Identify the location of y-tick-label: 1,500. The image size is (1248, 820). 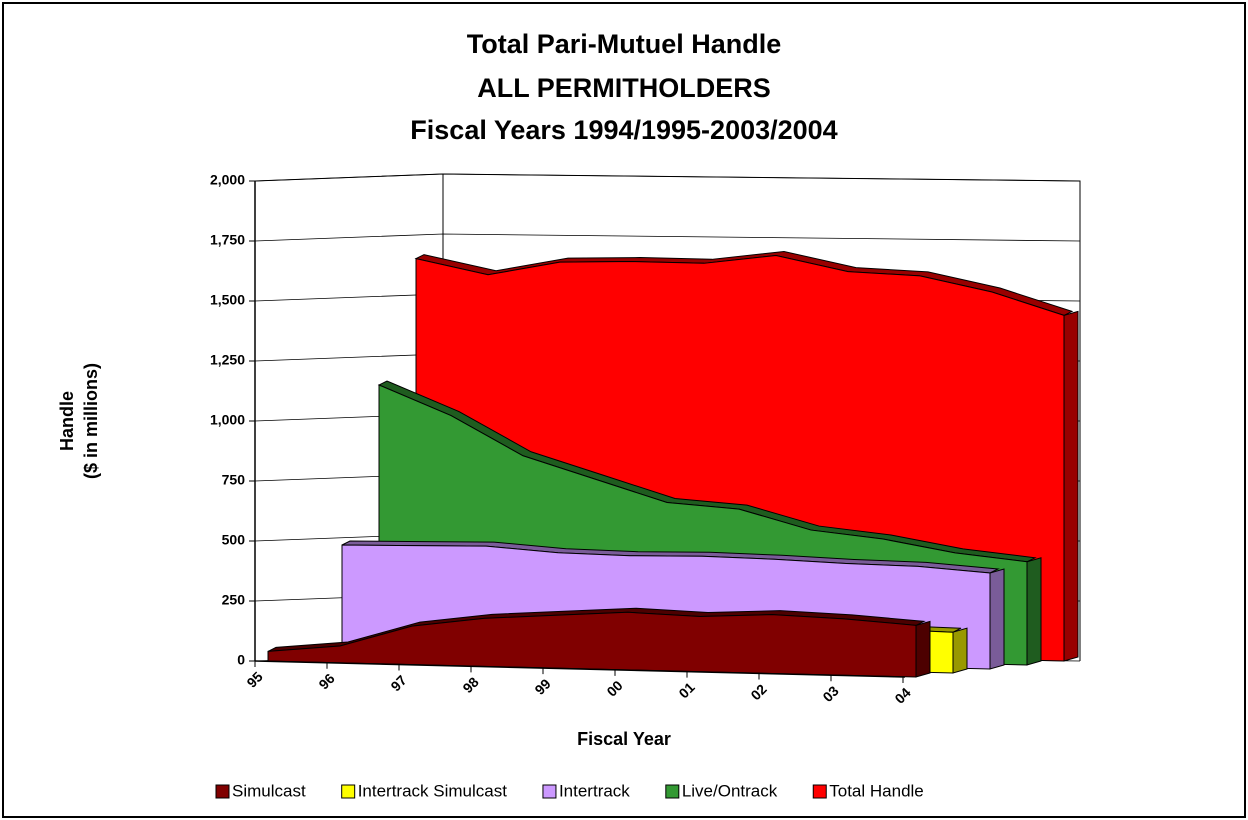
(227, 300).